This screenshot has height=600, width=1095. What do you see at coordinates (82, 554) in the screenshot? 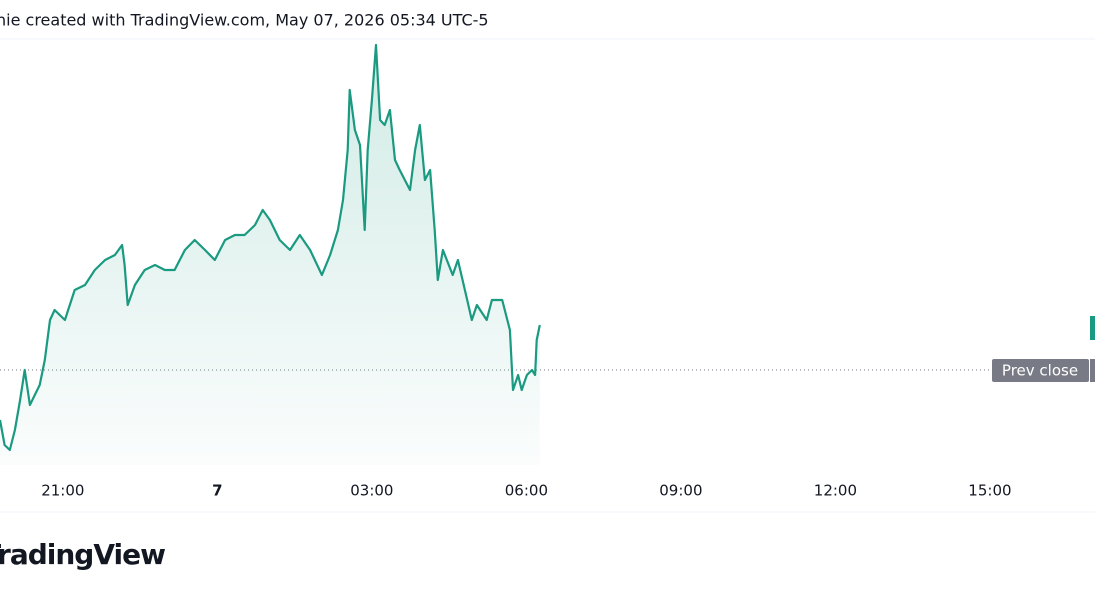
I see `logo: TradingView` at bounding box center [82, 554].